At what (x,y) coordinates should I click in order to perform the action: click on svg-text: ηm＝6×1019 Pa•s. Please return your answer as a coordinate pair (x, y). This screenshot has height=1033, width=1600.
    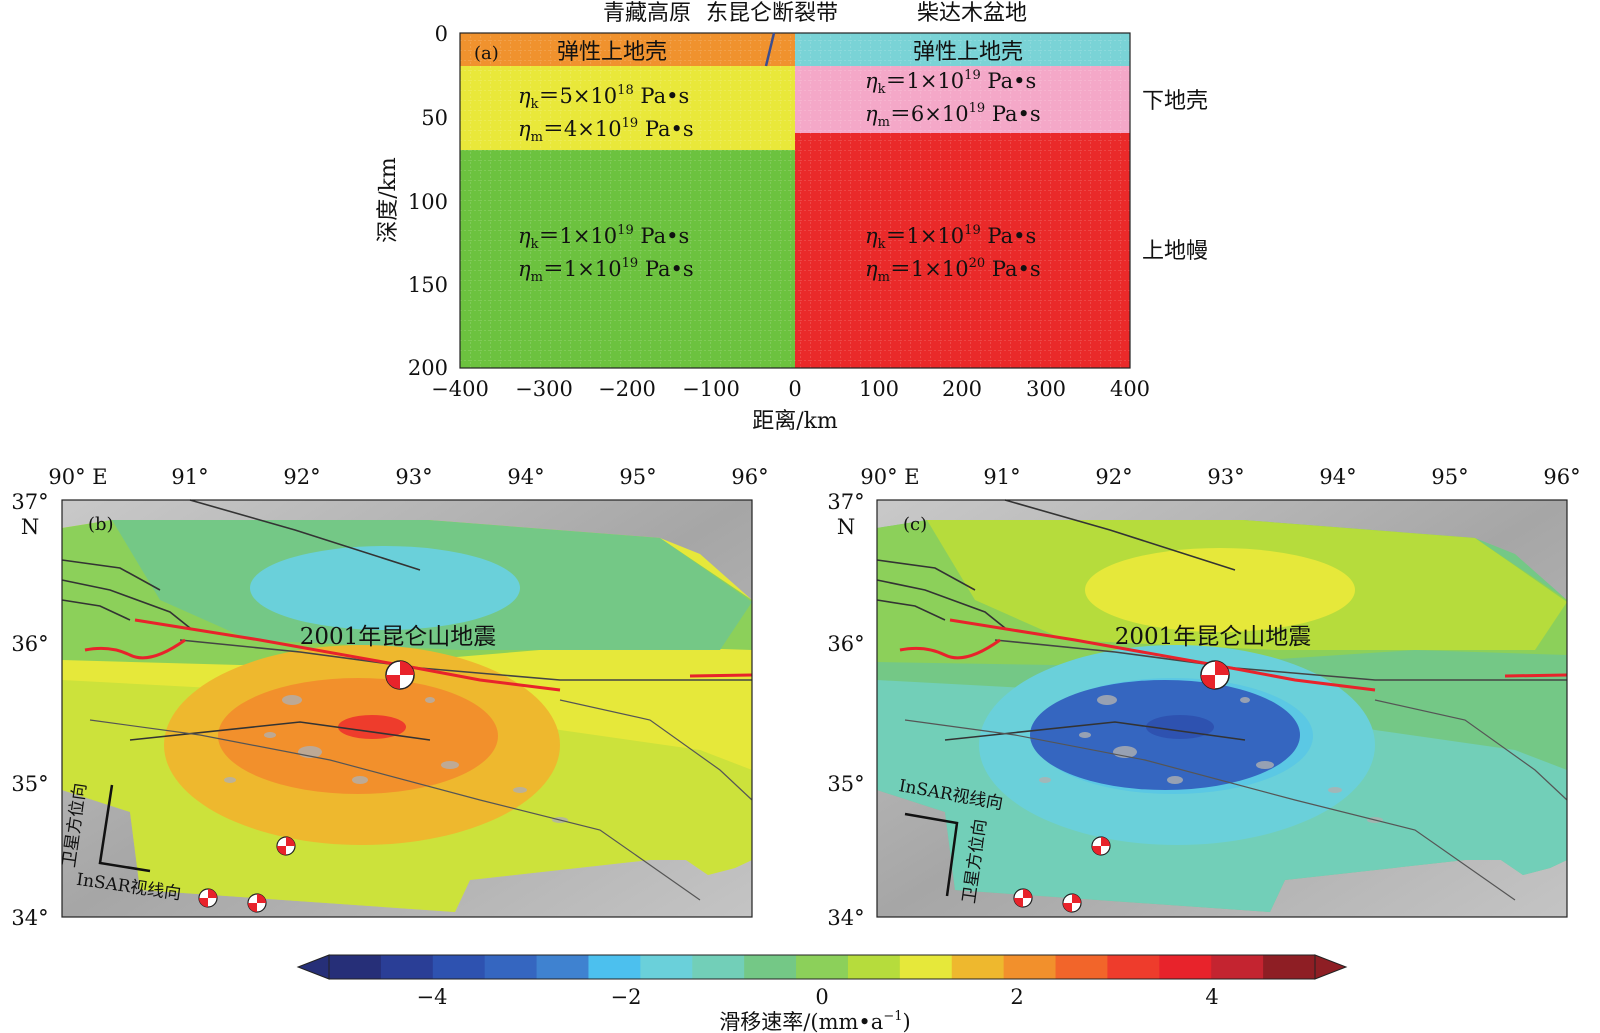
    Looking at the image, I should click on (953, 115).